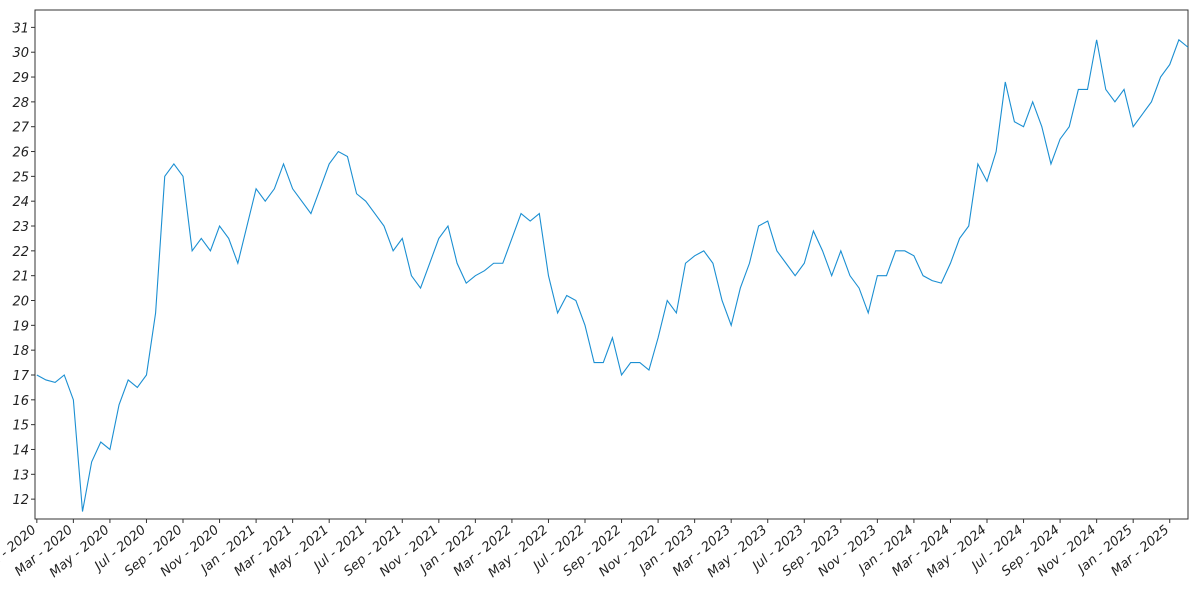  I want to click on y-tick-label: 14, so click(20, 450).